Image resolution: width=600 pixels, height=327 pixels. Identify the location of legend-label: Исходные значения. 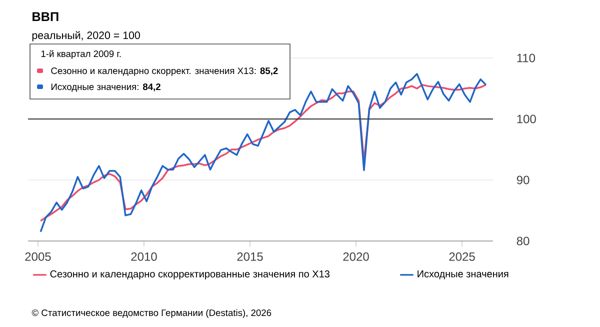
(463, 275).